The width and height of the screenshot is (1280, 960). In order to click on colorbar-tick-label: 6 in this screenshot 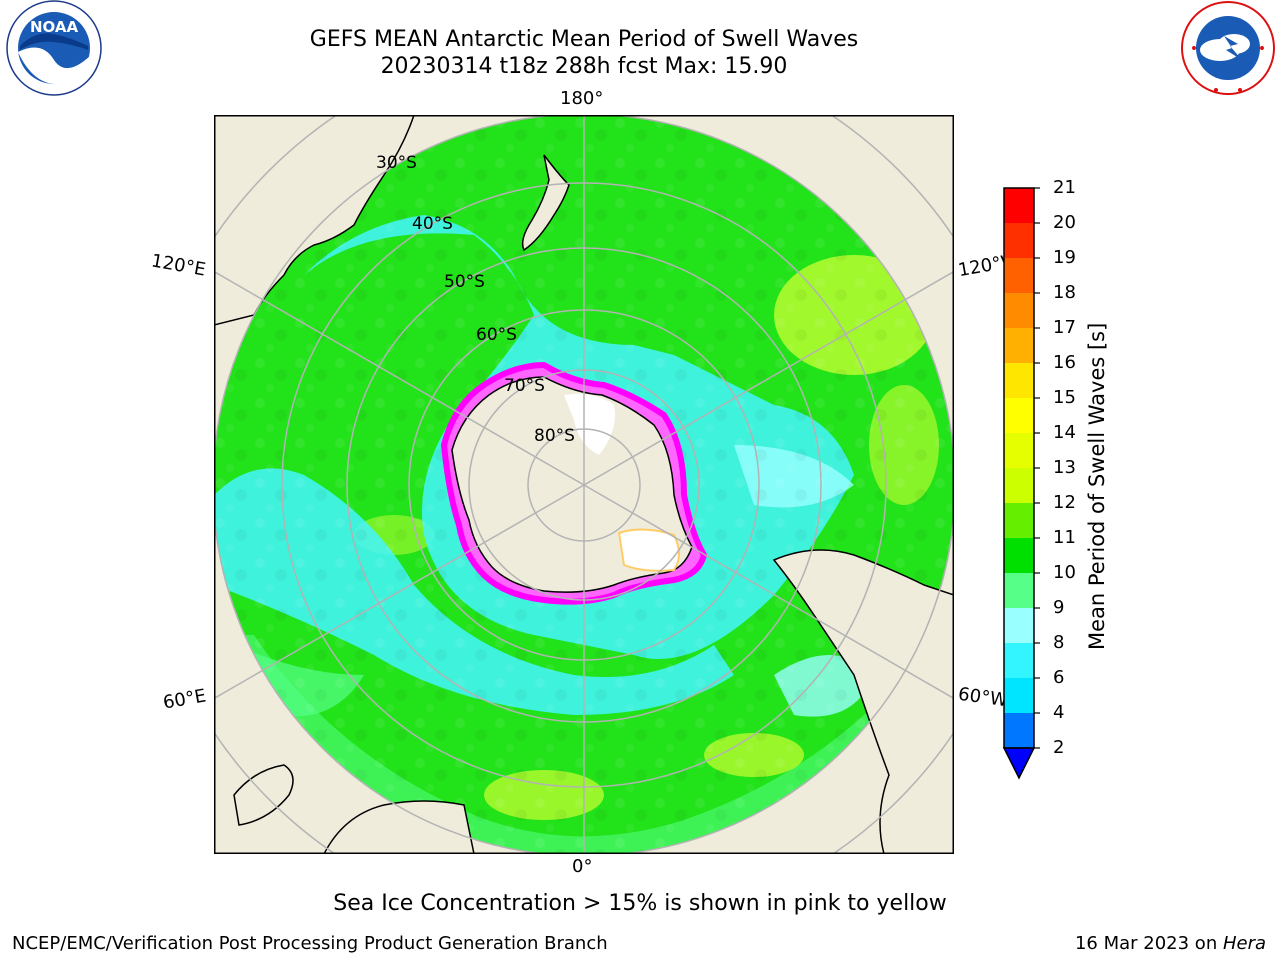, I will do `click(1059, 677)`.